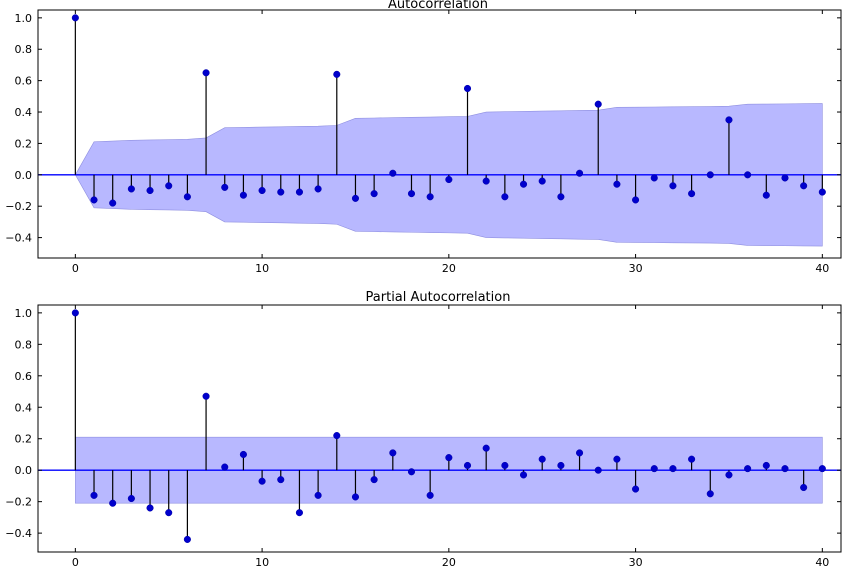  What do you see at coordinates (636, 562) in the screenshot?
I see `pacf-xtick-label: 30` at bounding box center [636, 562].